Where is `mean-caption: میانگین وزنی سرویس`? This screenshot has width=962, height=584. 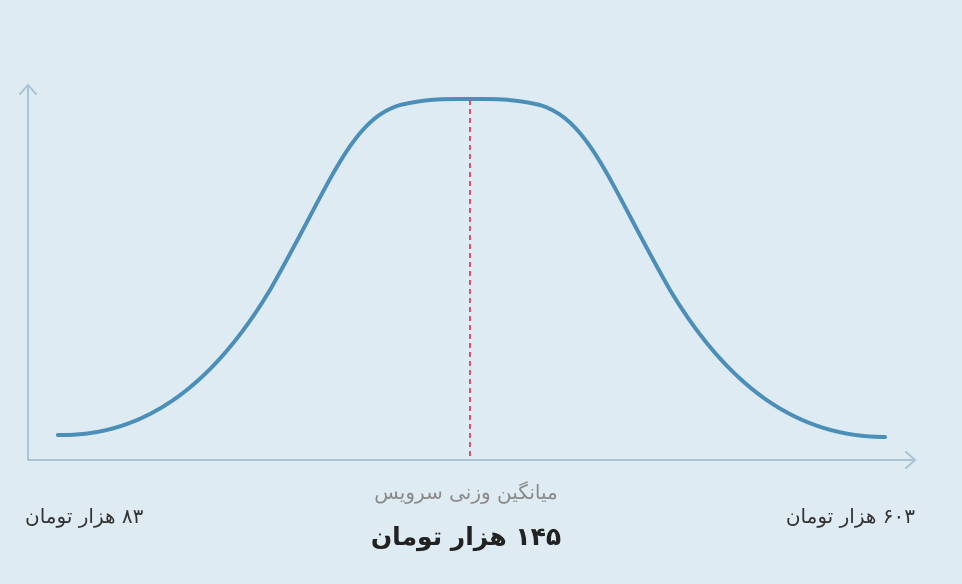
mean-caption: میانگین وزنی سرویس is located at coordinates (466, 492).